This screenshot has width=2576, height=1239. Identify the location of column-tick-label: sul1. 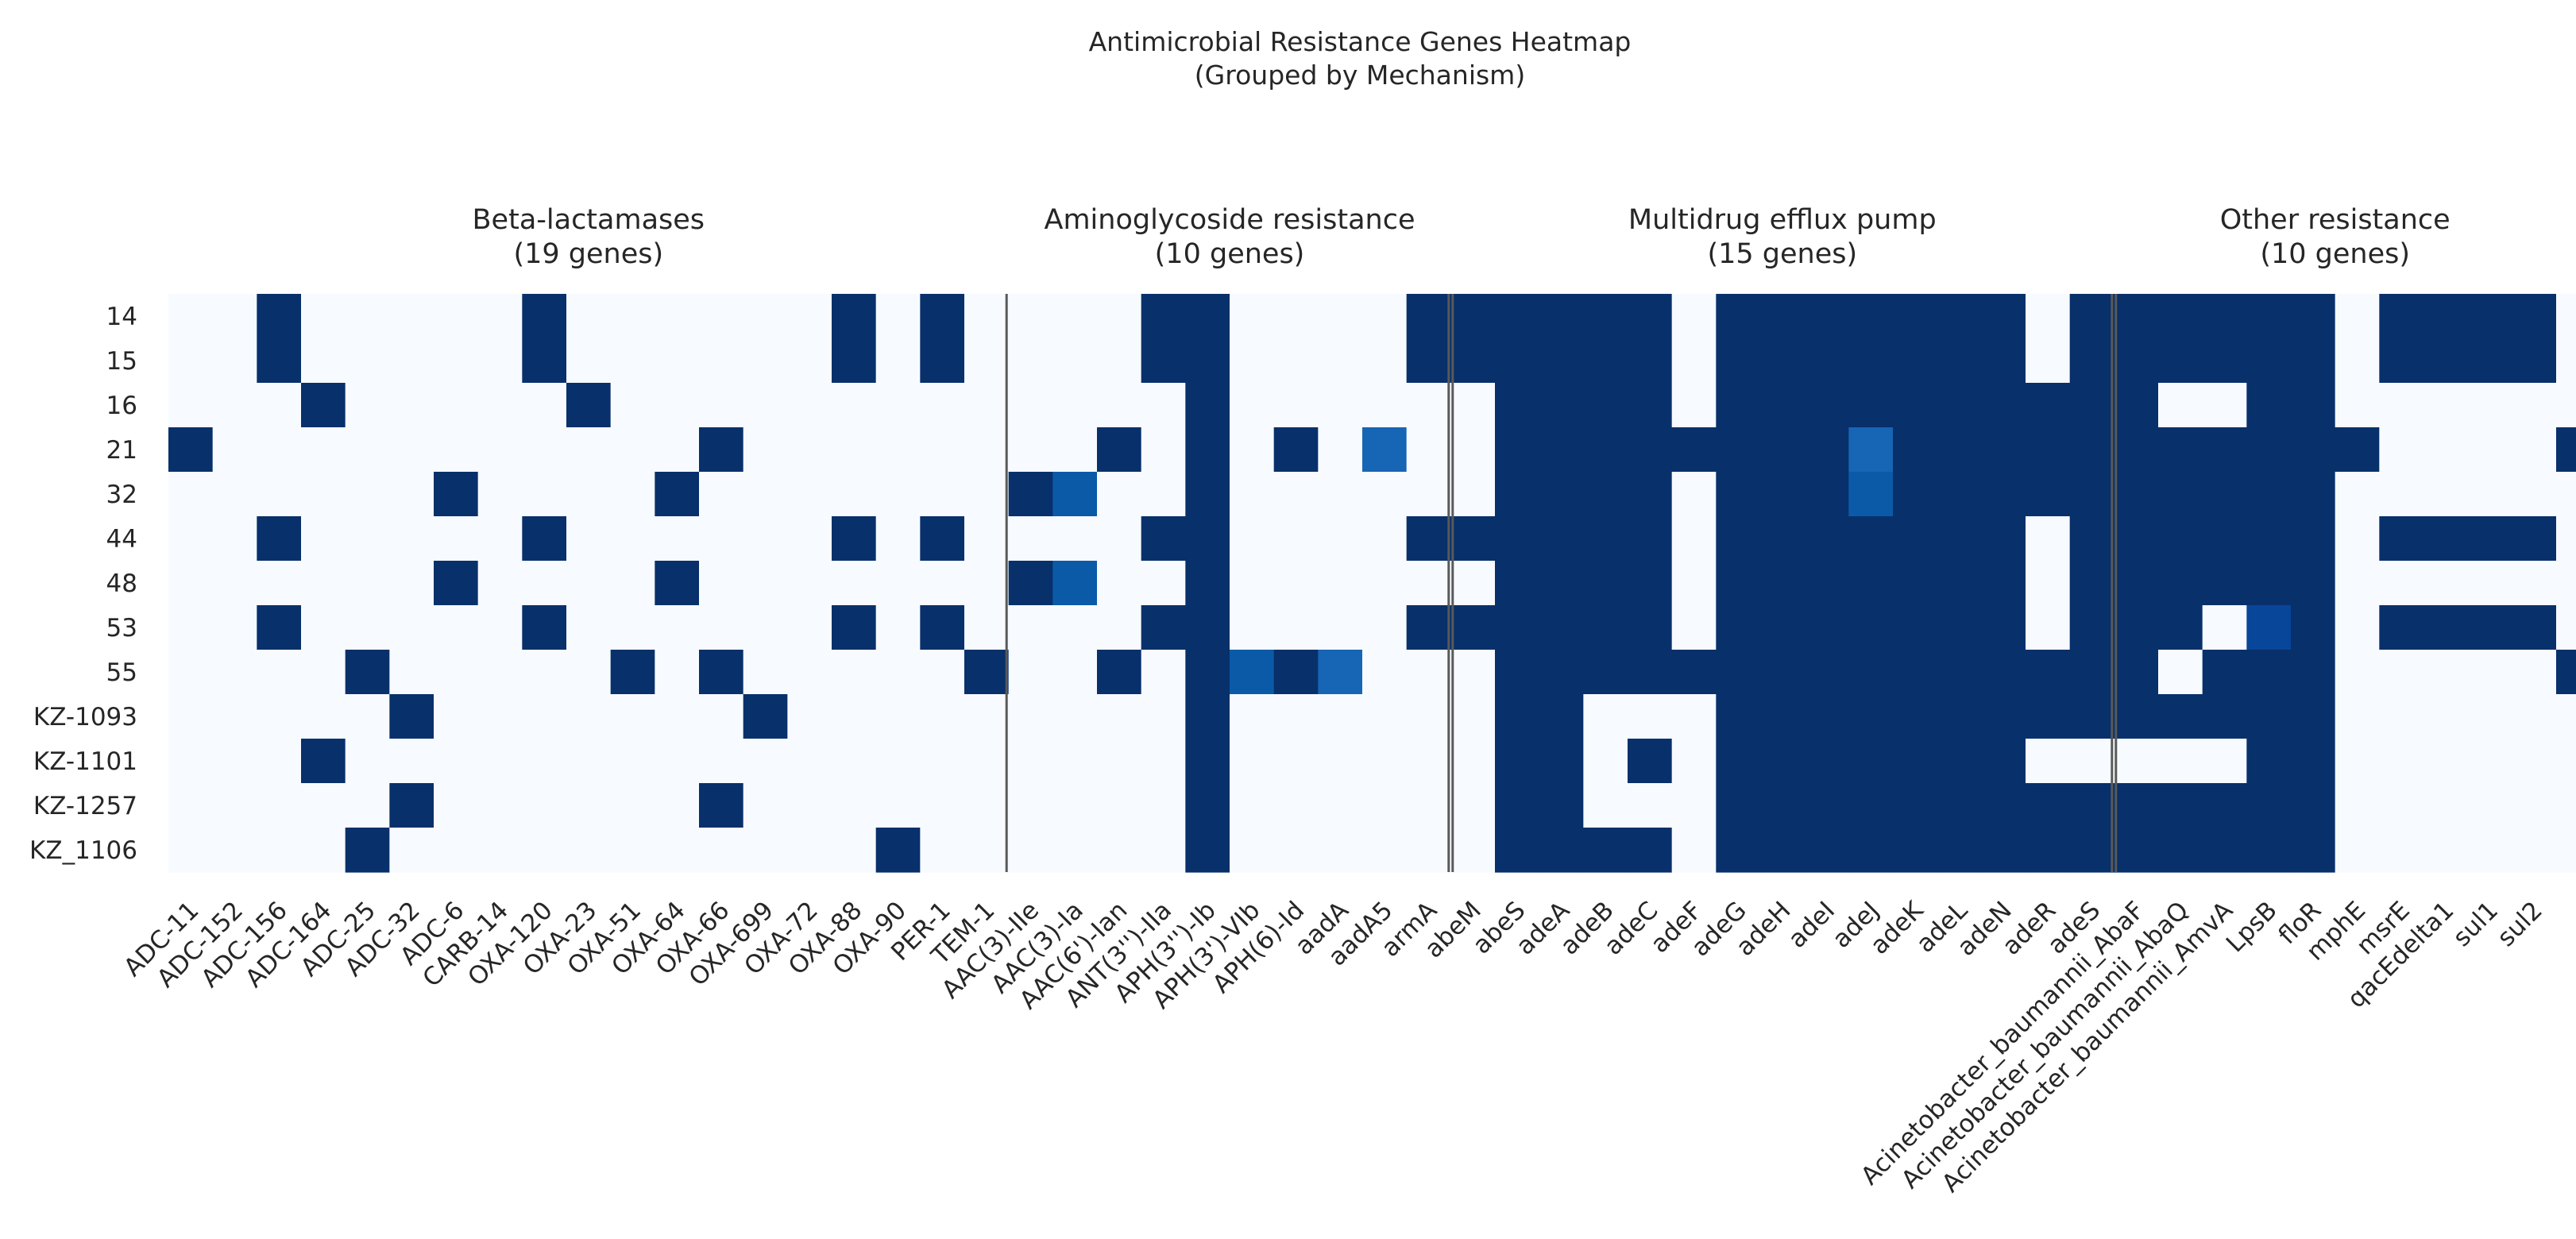
(2475, 924).